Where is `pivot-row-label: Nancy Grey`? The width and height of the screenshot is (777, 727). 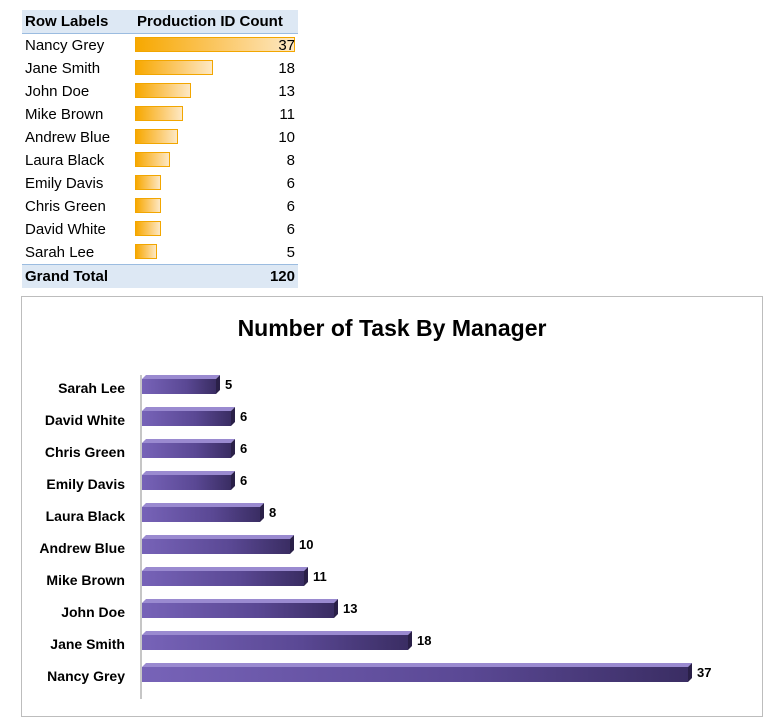
pivot-row-label: Nancy Grey is located at coordinates (65, 45).